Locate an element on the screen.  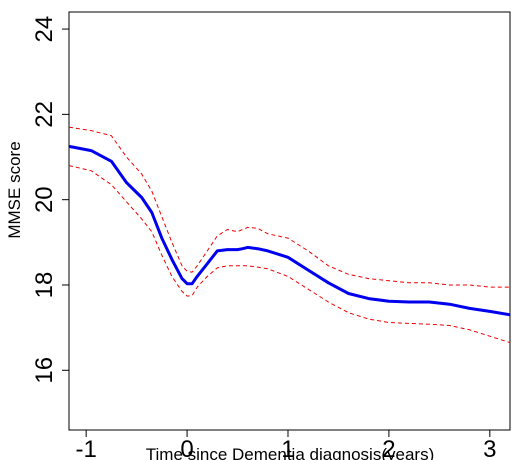
x-tick-label: 0 is located at coordinates (186, 448).